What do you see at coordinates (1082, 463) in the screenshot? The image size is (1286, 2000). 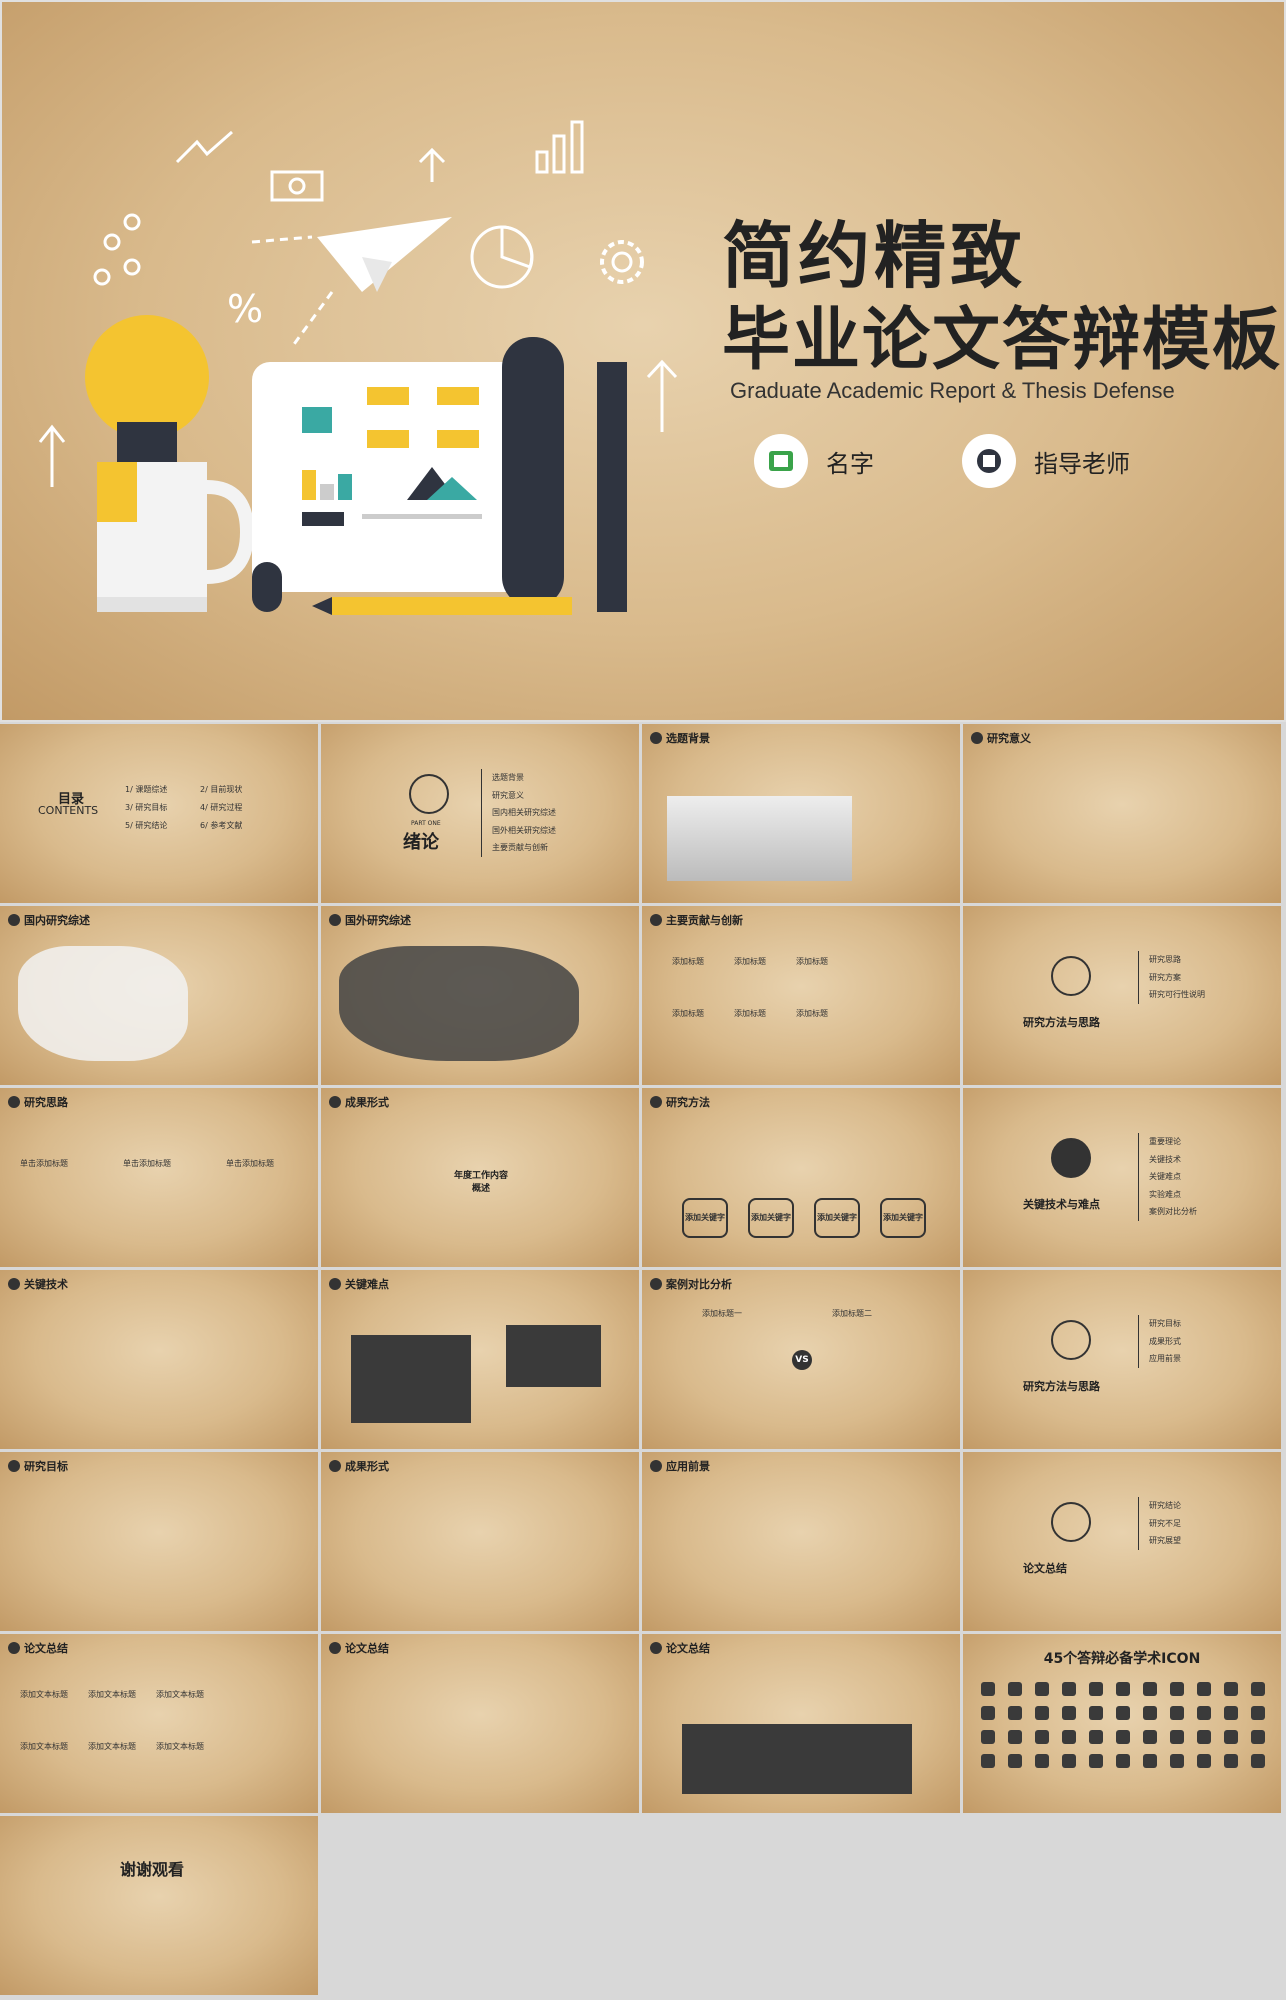 I see `advisor-label: 指导老师` at bounding box center [1082, 463].